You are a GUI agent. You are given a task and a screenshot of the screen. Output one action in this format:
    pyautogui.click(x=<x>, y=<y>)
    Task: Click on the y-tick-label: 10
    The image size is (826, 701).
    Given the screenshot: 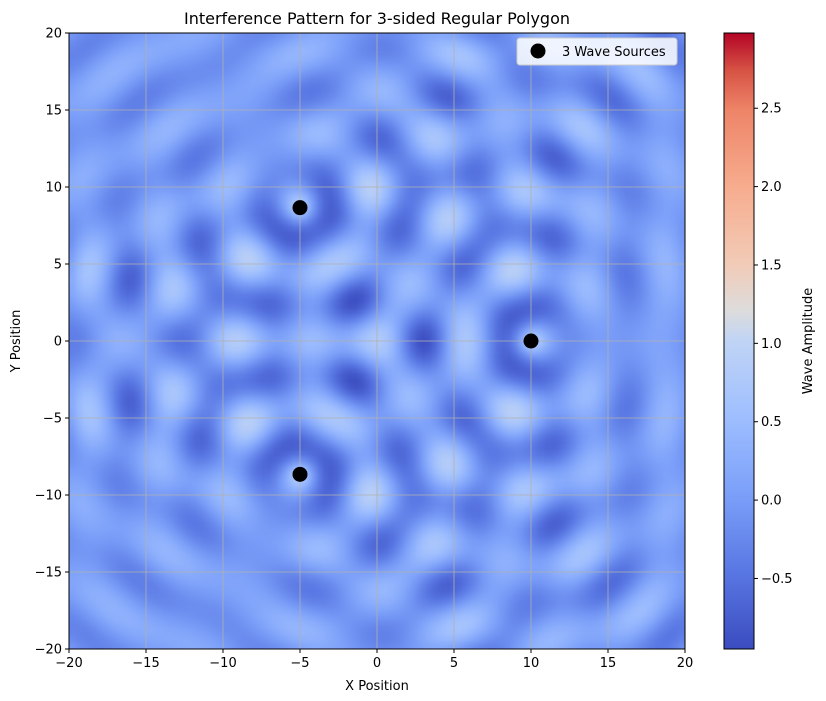 What is the action you would take?
    pyautogui.click(x=53, y=188)
    